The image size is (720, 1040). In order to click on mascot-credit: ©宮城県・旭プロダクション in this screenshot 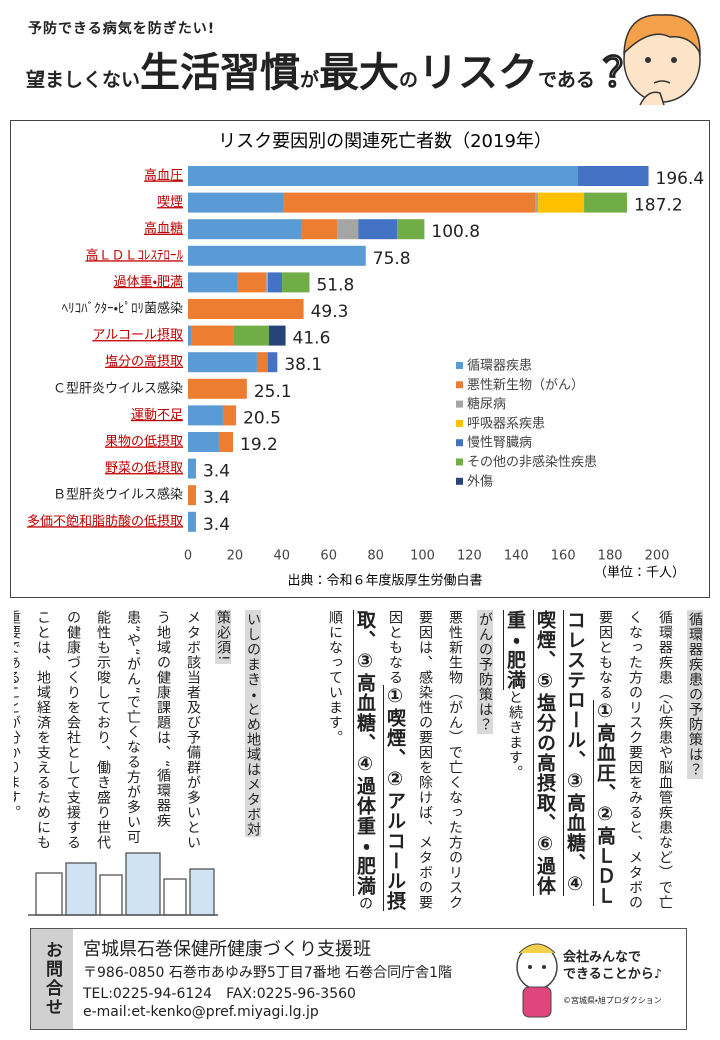, I will do `click(612, 1000)`.